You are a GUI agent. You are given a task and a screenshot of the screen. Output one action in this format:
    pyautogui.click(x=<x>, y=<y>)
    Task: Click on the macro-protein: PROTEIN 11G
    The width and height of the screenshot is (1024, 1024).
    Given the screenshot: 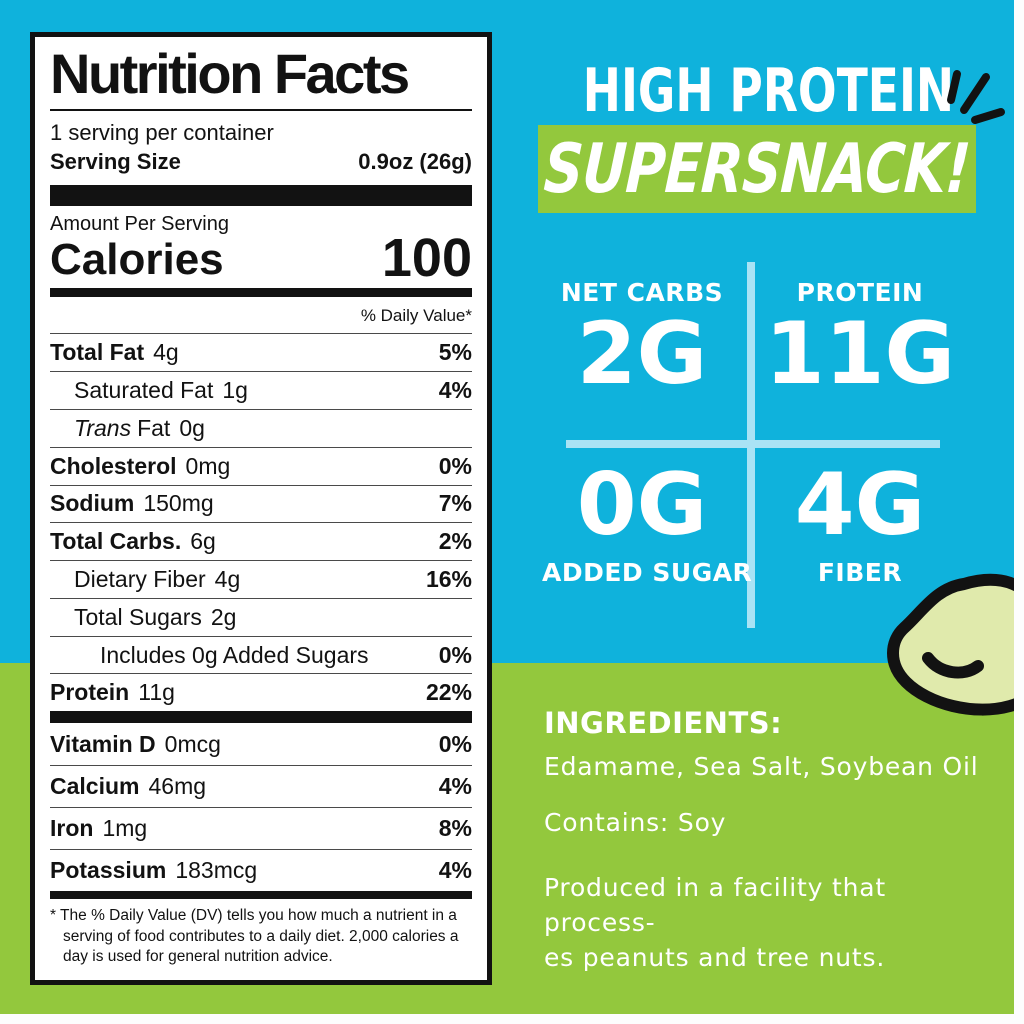 What is the action you would take?
    pyautogui.click(x=860, y=337)
    